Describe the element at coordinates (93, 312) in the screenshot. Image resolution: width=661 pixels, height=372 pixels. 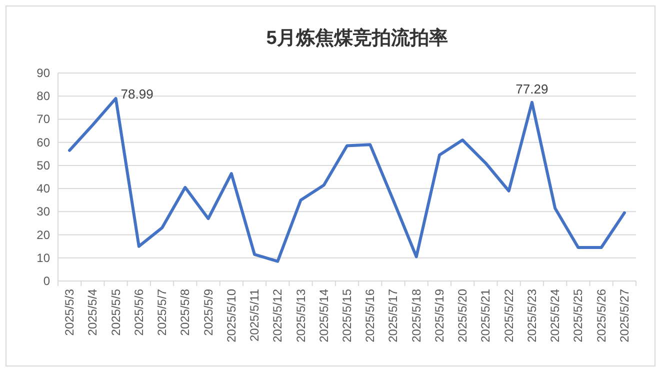
I see `x-tick-label: 2025/5/4` at that location.